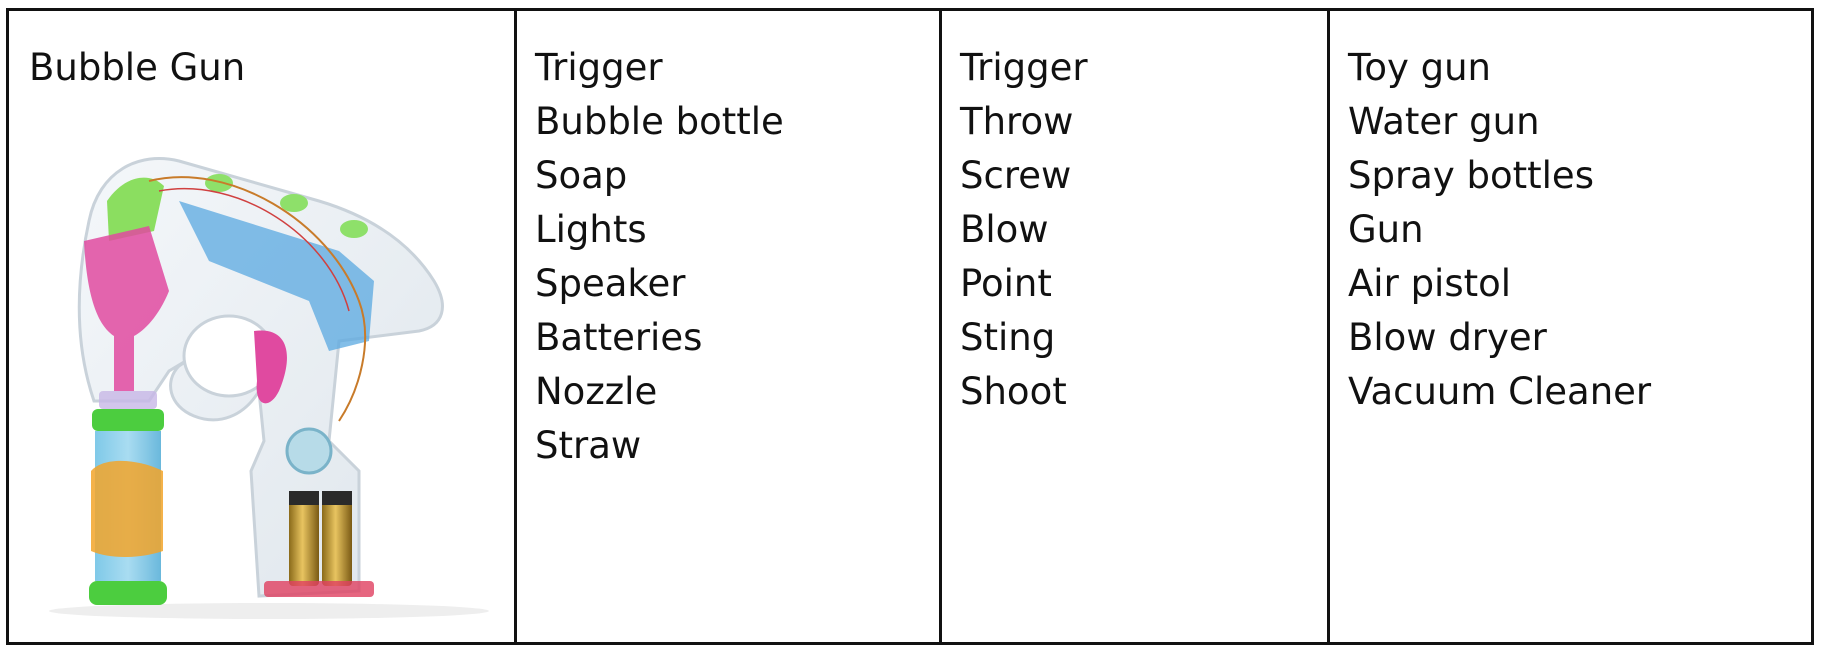  What do you see at coordinates (596, 391) in the screenshot?
I see `list-item: Nozzle` at bounding box center [596, 391].